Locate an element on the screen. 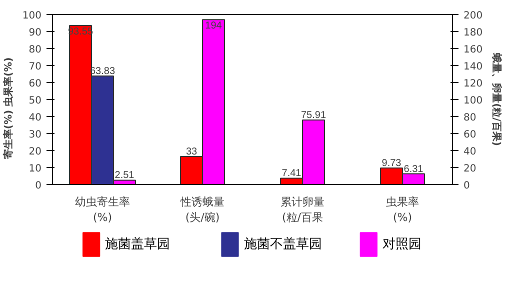  legend-label: 施菌不盖草园 is located at coordinates (283, 244).